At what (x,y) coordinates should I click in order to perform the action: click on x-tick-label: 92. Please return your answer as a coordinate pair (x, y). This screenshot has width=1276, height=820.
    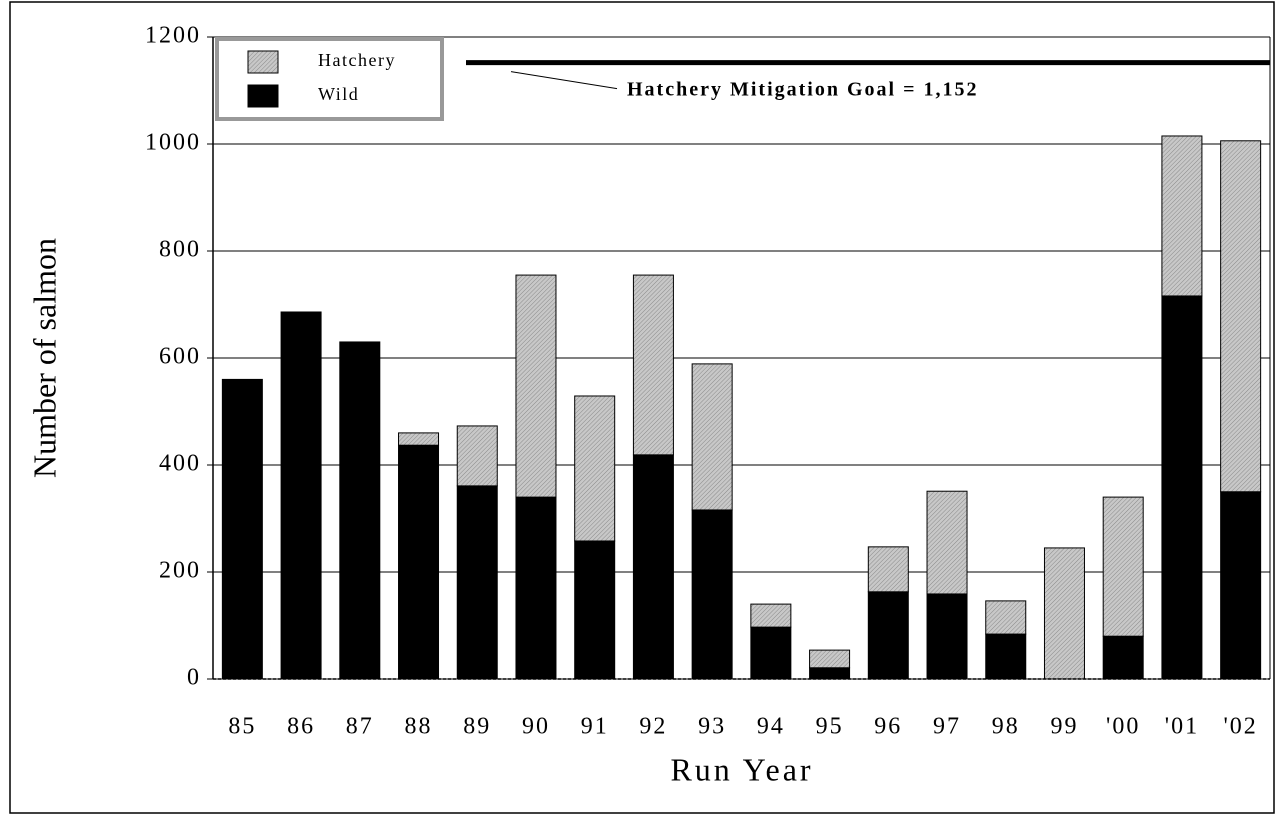
    Looking at the image, I should click on (653, 727).